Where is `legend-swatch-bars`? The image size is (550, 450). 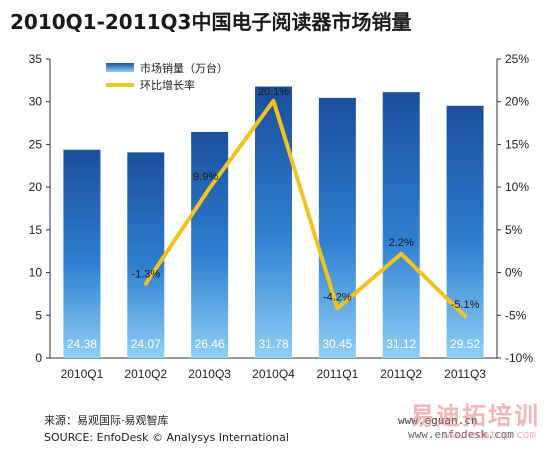 legend-swatch-bars is located at coordinates (120, 67).